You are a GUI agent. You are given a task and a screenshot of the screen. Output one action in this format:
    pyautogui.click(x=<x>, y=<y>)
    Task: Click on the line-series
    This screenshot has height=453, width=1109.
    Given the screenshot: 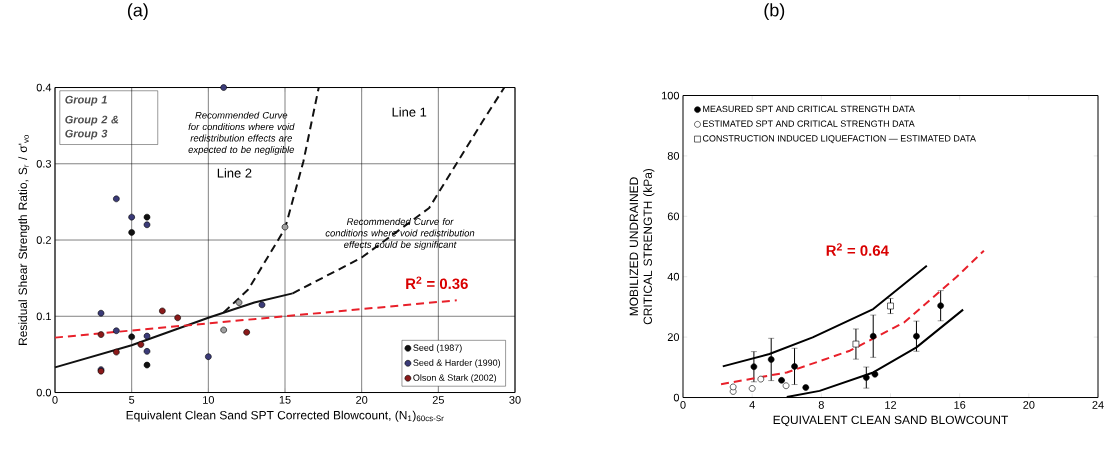 What is the action you would take?
    pyautogui.click(x=824, y=316)
    